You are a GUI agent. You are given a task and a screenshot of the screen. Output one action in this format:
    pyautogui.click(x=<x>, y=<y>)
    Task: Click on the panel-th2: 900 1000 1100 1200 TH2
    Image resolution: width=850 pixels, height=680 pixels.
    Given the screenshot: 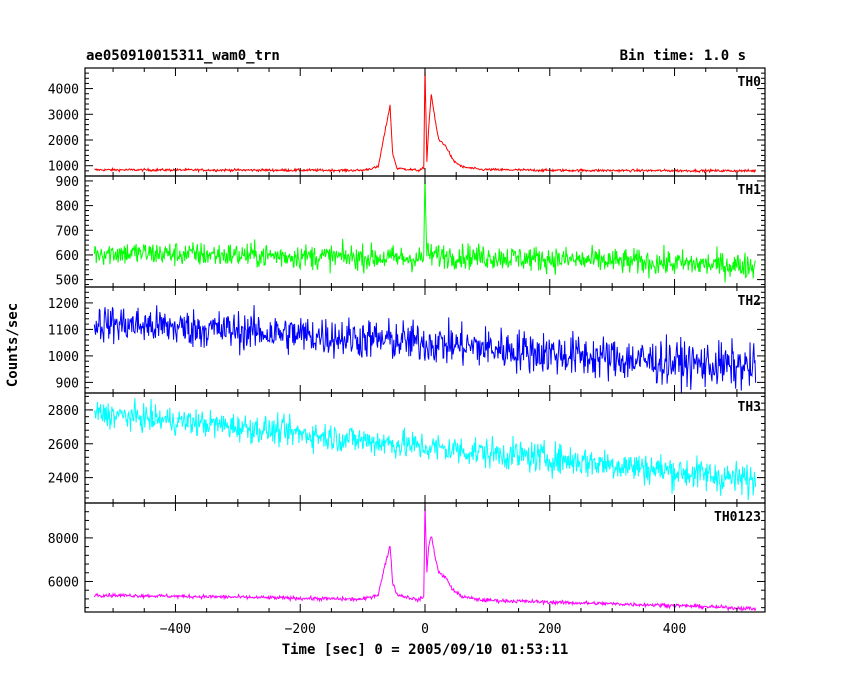 What is the action you would take?
    pyautogui.click(x=407, y=340)
    